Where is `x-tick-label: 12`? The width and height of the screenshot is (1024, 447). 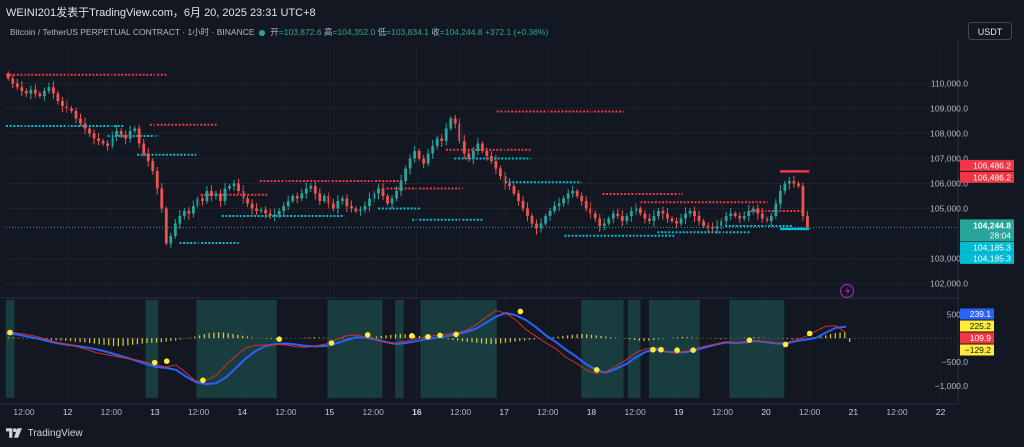
x-tick-label: 12 is located at coordinates (68, 412).